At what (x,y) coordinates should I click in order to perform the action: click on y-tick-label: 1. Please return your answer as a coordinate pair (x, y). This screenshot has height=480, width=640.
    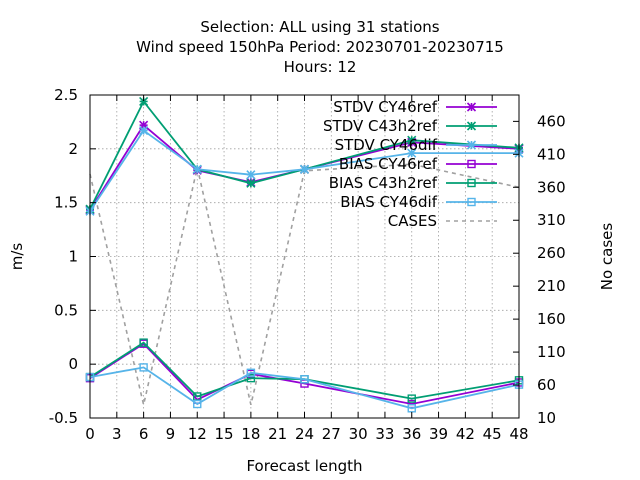
    Looking at the image, I should click on (73, 257).